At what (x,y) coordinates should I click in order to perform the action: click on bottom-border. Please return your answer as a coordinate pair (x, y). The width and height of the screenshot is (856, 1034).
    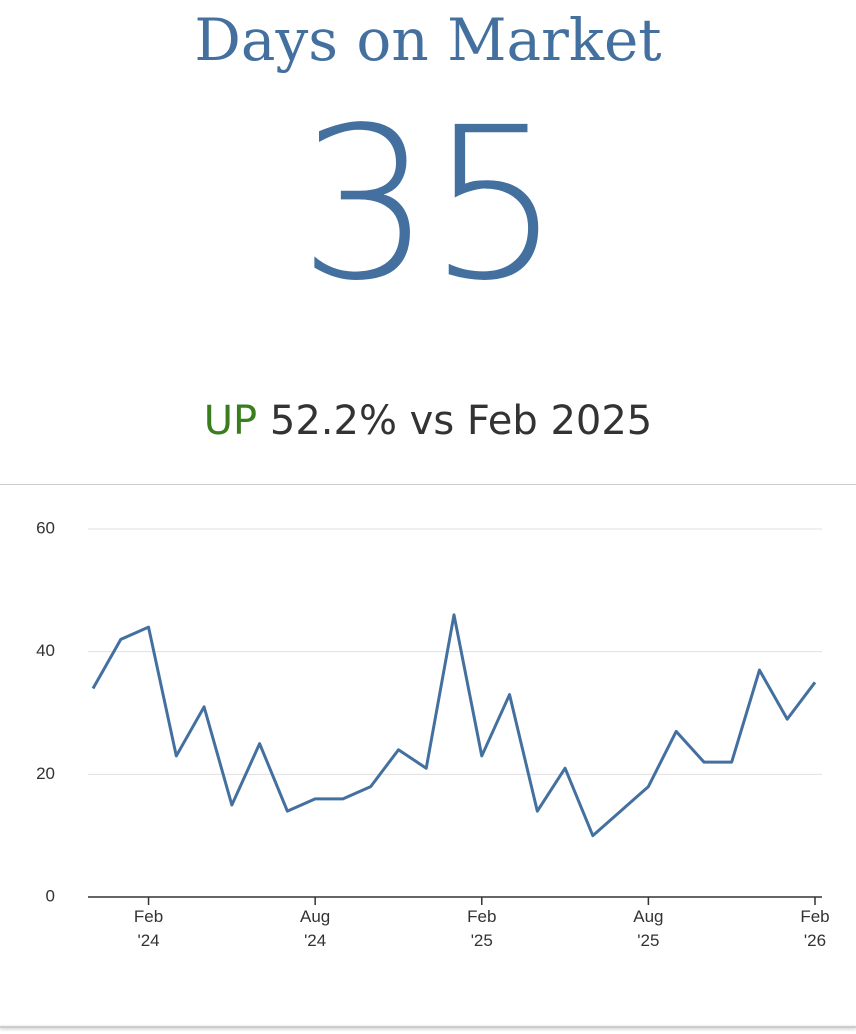
    Looking at the image, I should click on (428, 1027).